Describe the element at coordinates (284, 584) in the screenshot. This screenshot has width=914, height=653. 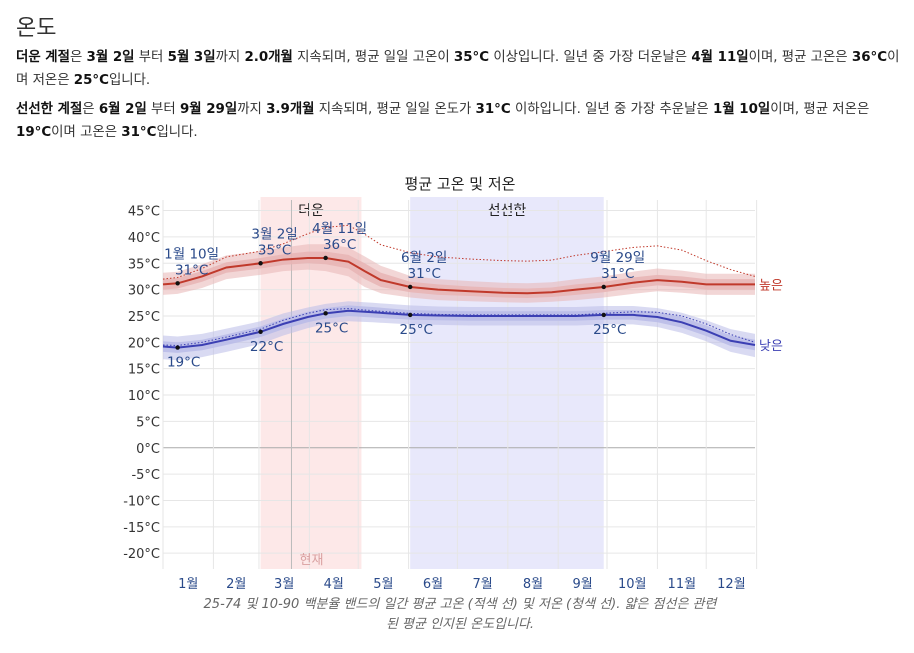
I see `x-tick-label: 3월` at that location.